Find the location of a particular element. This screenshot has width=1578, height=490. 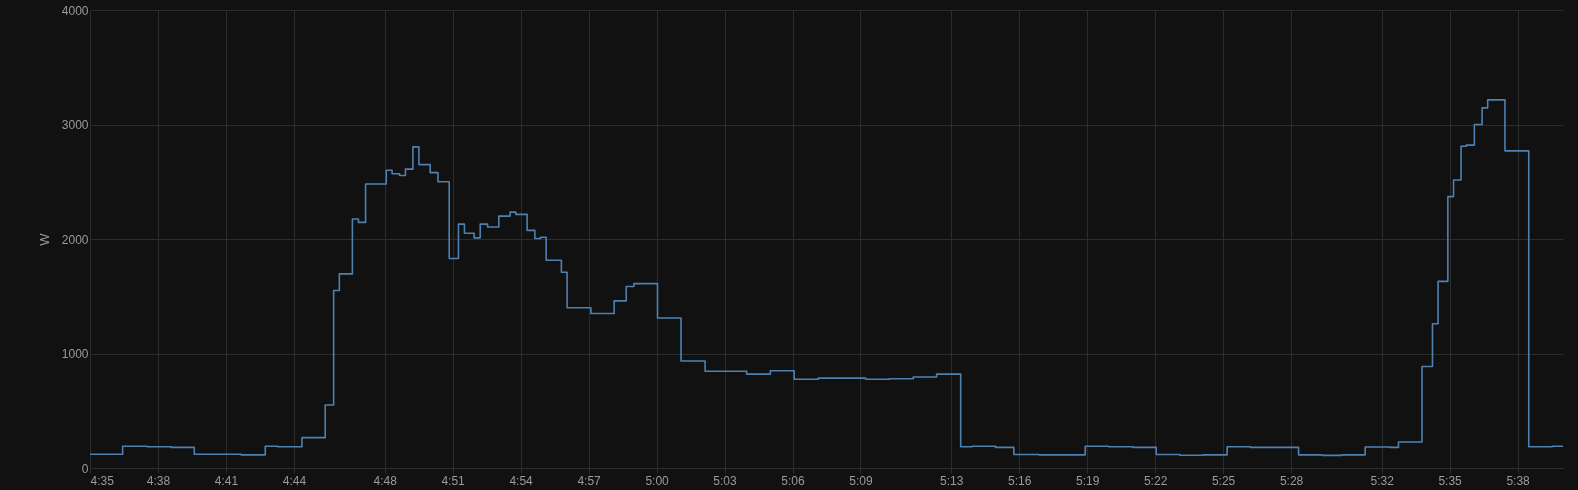

y-tick-label: 3000 is located at coordinates (75, 125).